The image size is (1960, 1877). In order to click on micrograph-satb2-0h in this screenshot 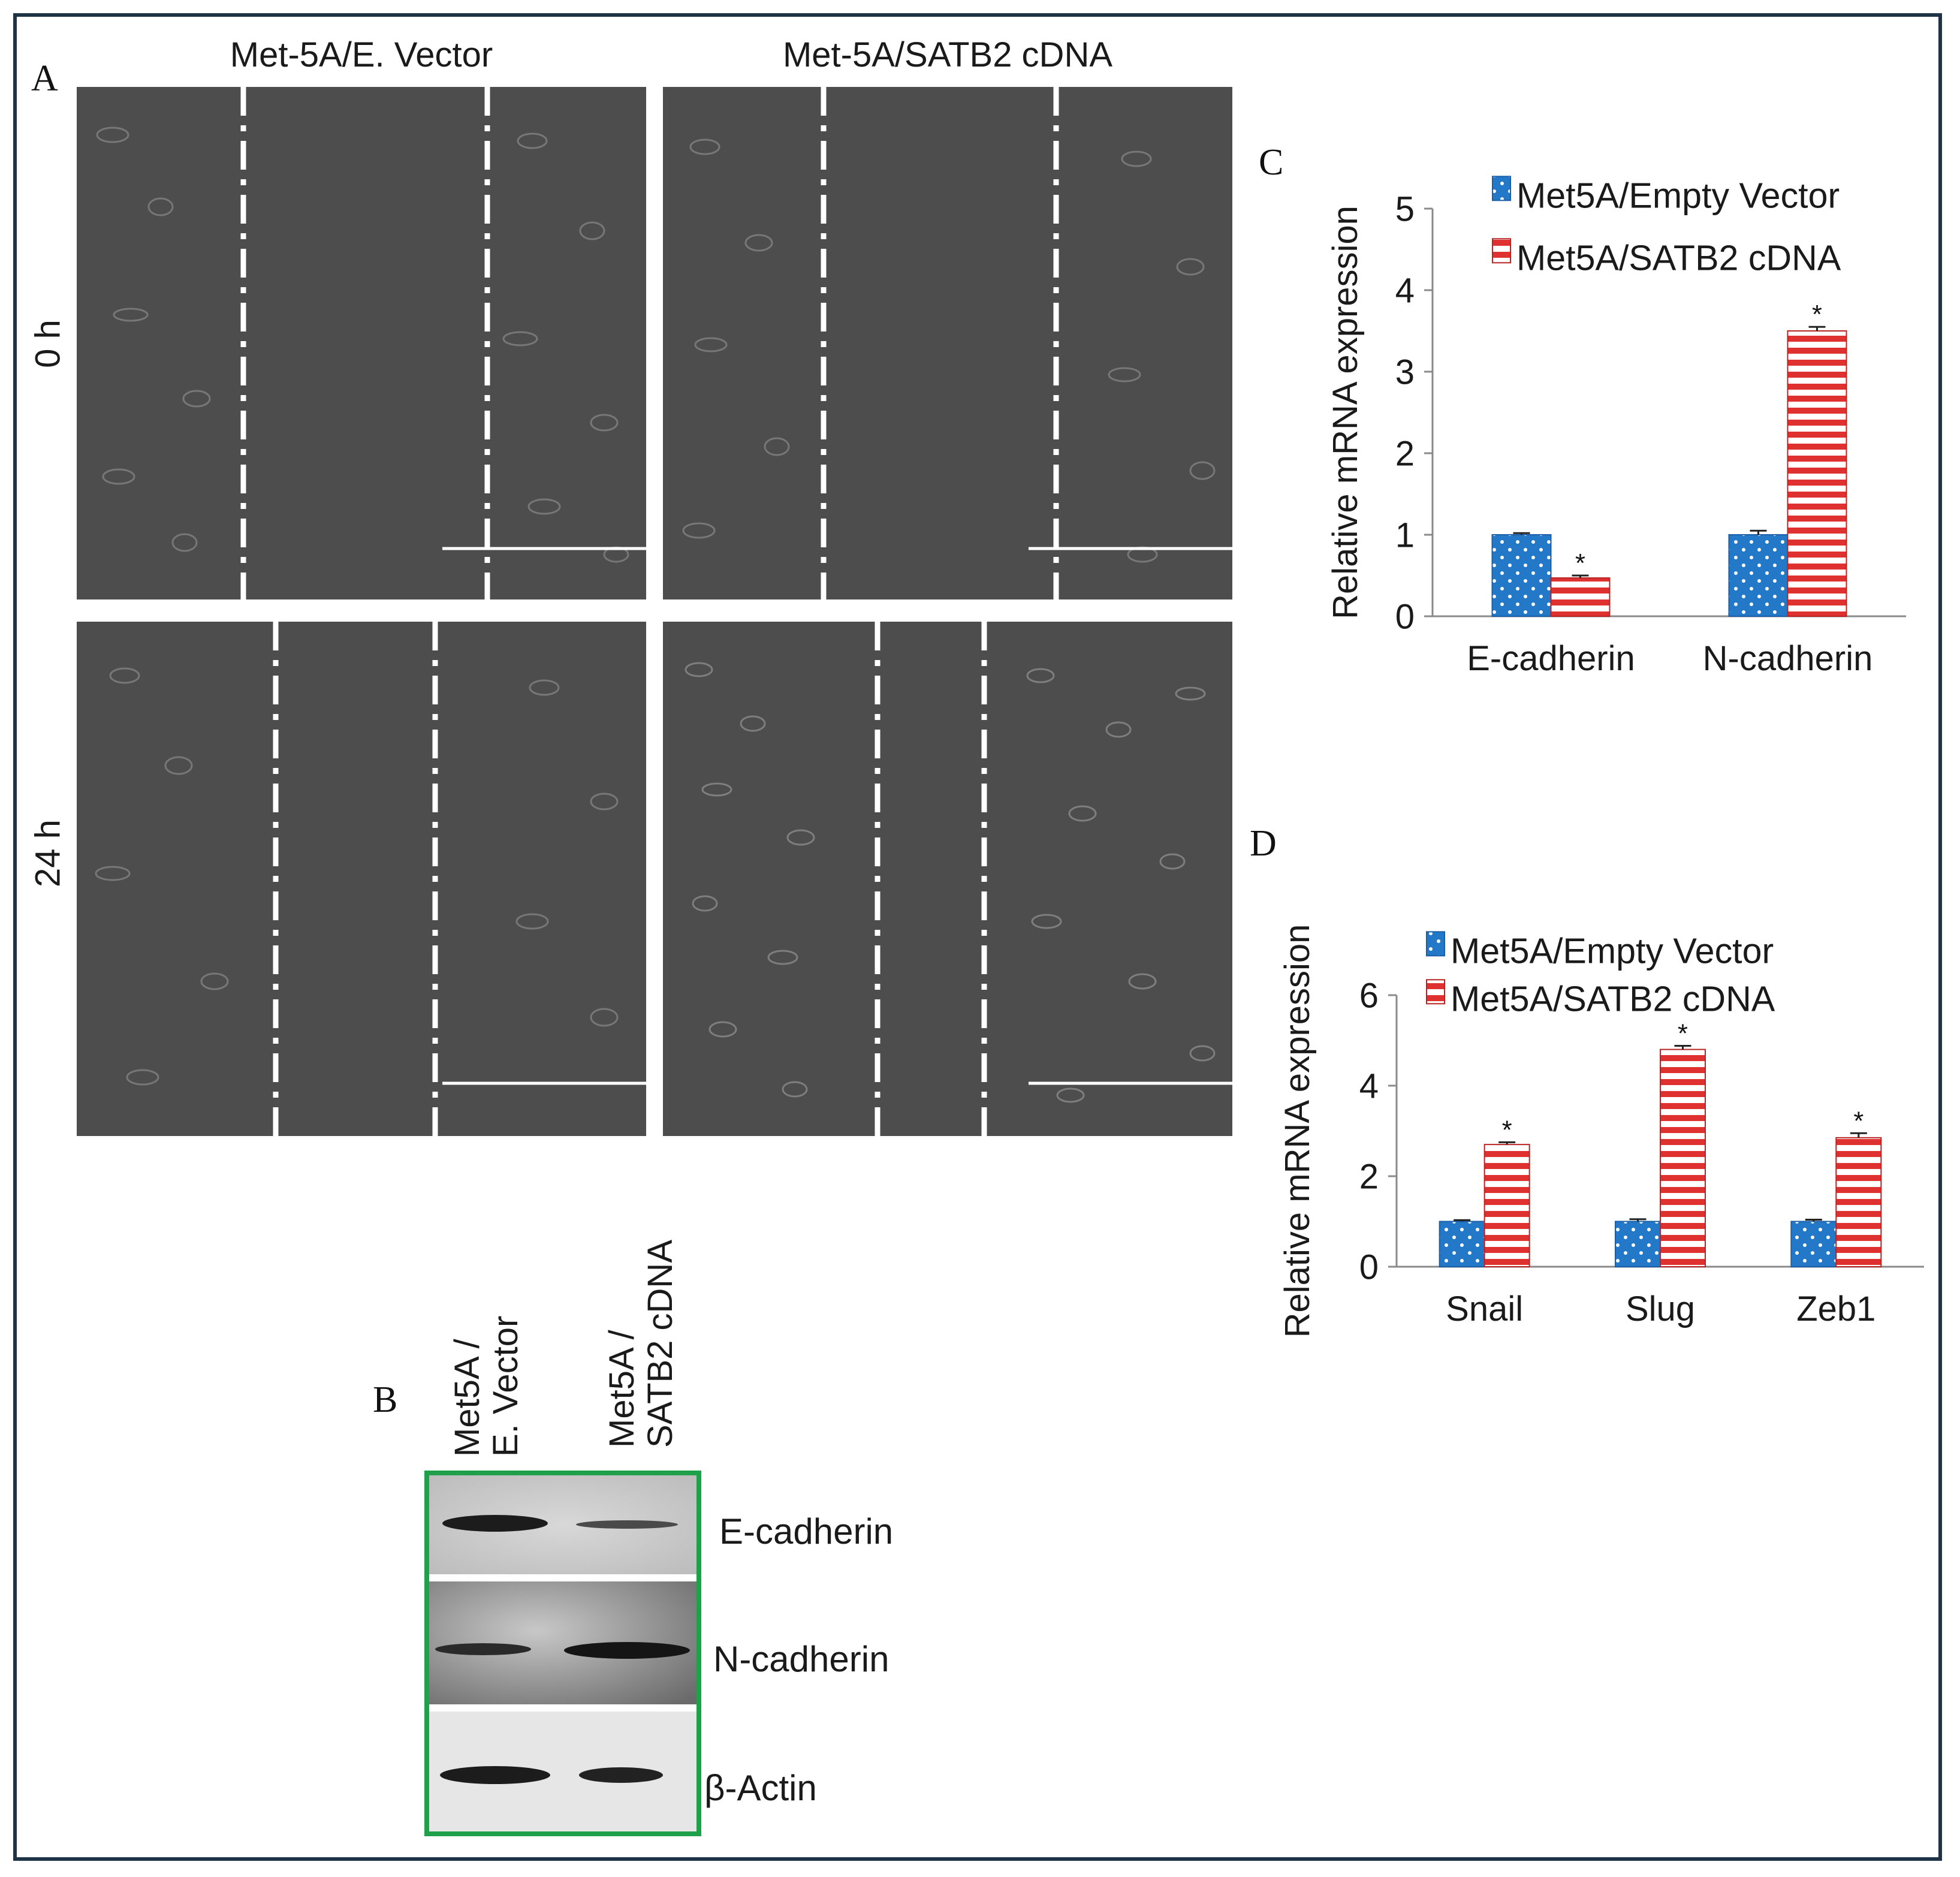, I will do `click(947, 343)`.